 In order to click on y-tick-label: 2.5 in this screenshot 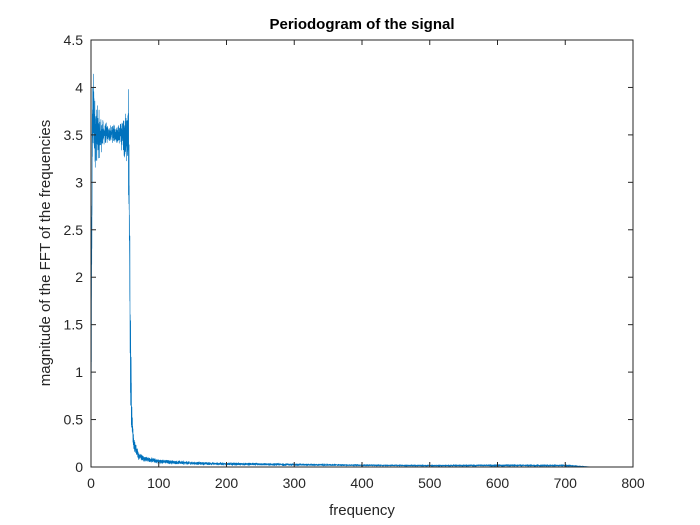, I will do `click(74, 230)`.